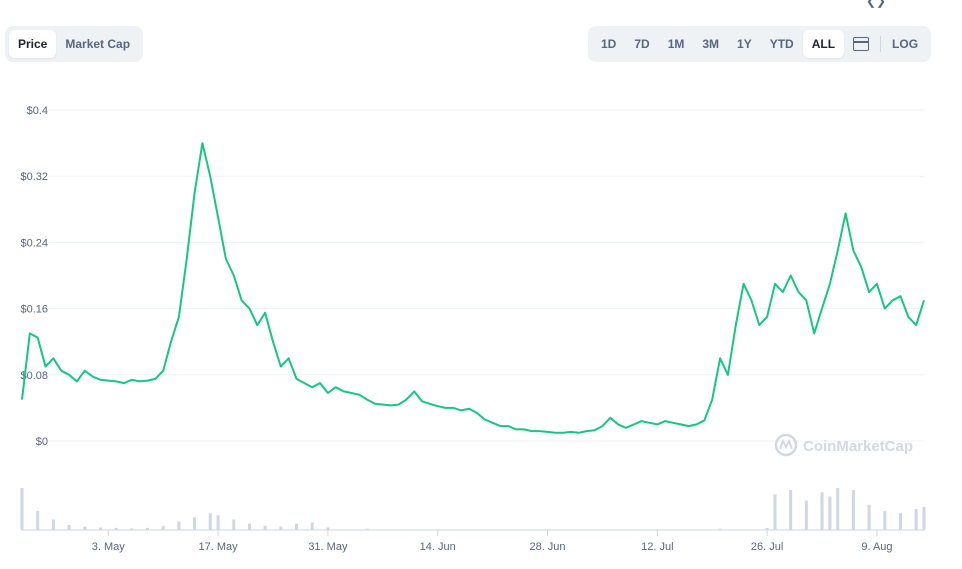  I want to click on x-tick-label: 3. May, so click(109, 547).